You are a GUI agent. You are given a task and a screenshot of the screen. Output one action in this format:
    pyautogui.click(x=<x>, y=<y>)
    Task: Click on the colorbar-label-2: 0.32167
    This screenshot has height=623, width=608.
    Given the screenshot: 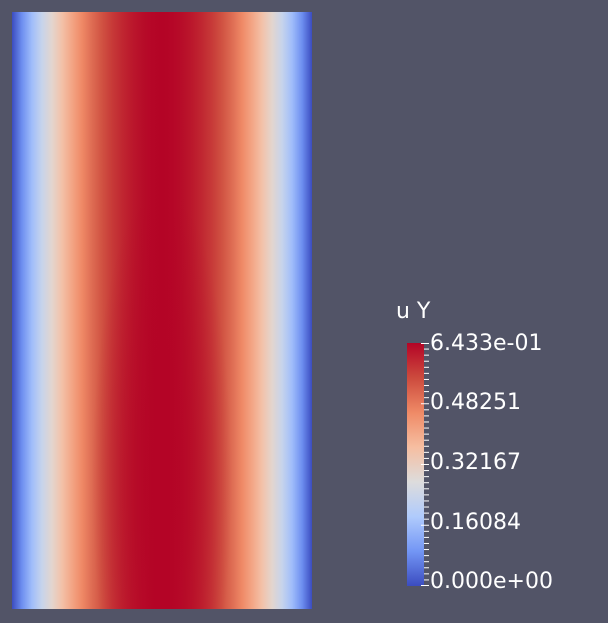 What is the action you would take?
    pyautogui.click(x=475, y=462)
    